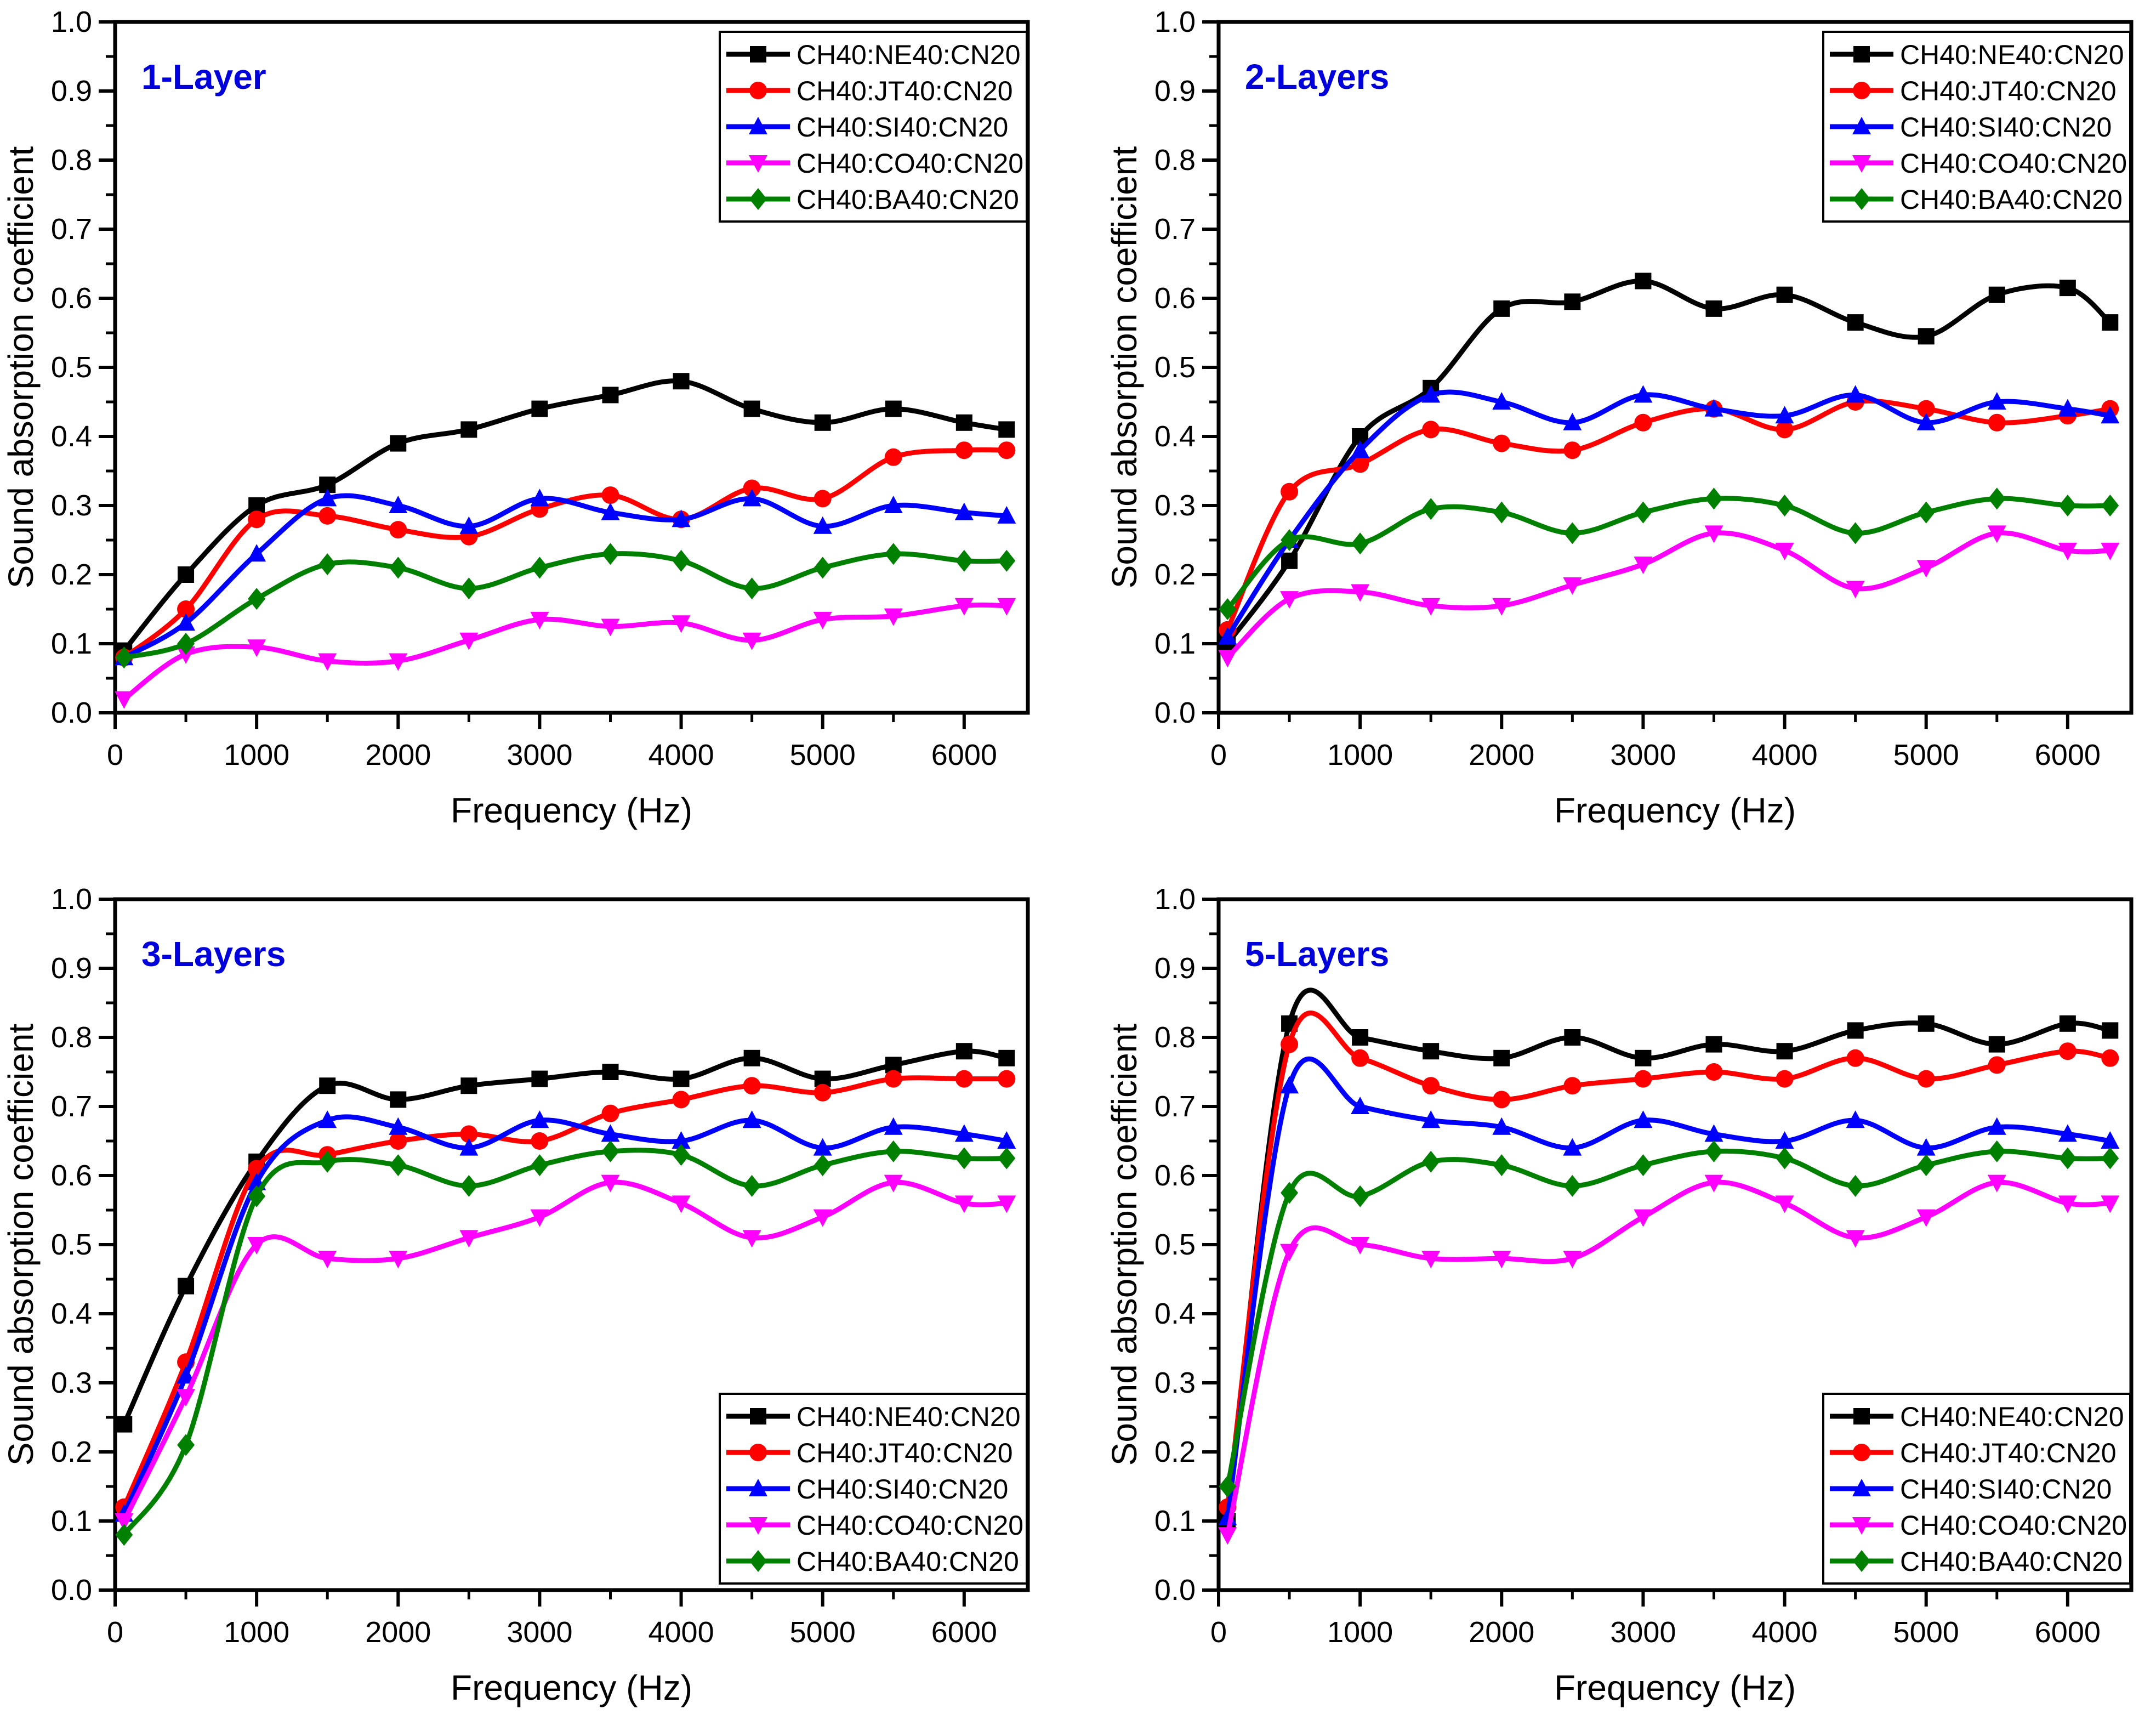  I want to click on y-axis-tick-label: 0.3, so click(1175, 505).